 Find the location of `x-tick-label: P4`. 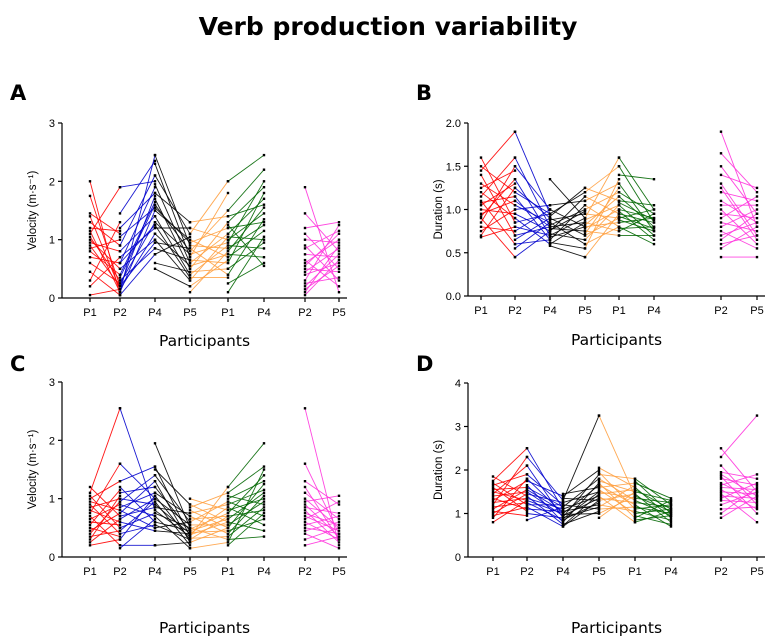

x-tick-label: P4 is located at coordinates (562, 572).